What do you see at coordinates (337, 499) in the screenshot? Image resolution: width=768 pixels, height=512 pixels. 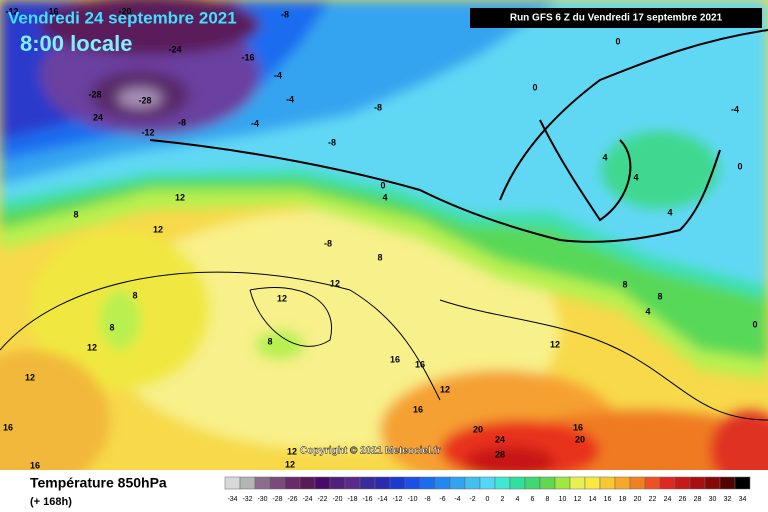 I see `colorbar-tick-label: -20` at bounding box center [337, 499].